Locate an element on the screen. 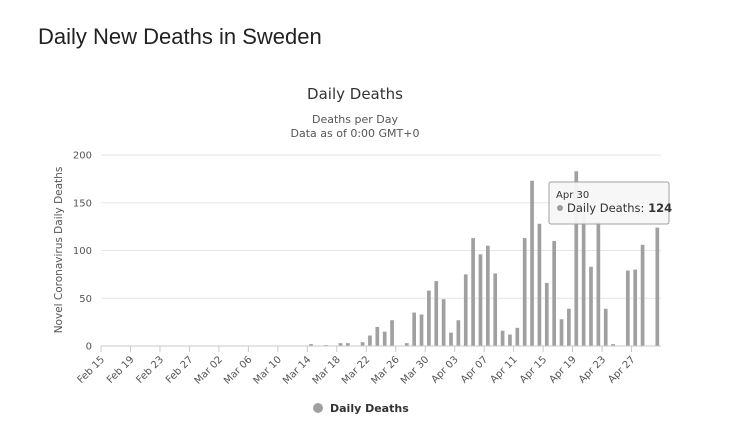 The width and height of the screenshot is (735, 432). y-tick-label: 200 is located at coordinates (82, 156).